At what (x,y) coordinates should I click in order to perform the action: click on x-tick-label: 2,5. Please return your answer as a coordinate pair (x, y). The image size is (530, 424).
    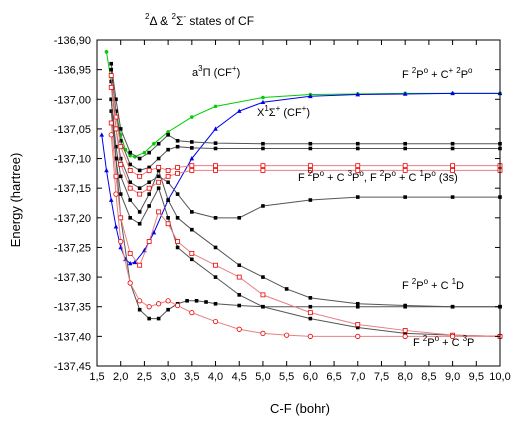
    Looking at the image, I should click on (144, 377).